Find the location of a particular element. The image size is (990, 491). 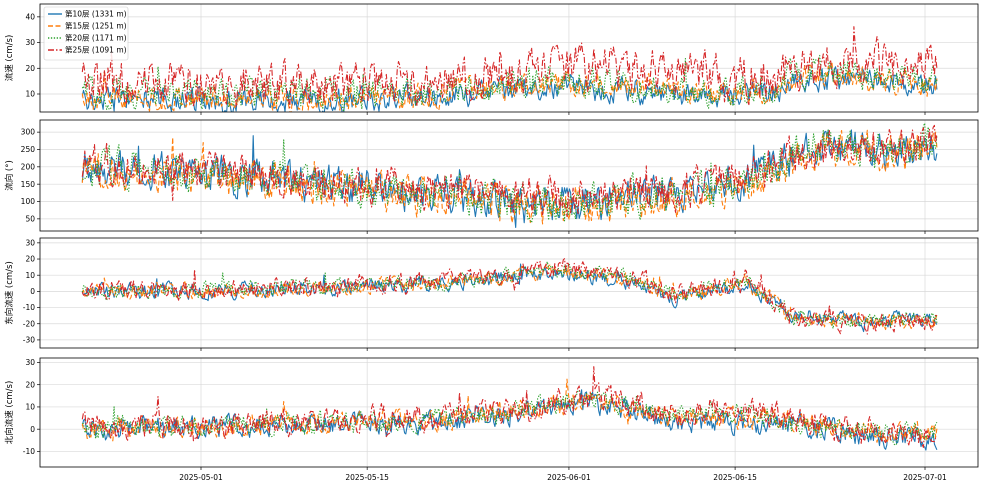

y-axis-label: 北向流速 (cm/s) is located at coordinates (9, 413).